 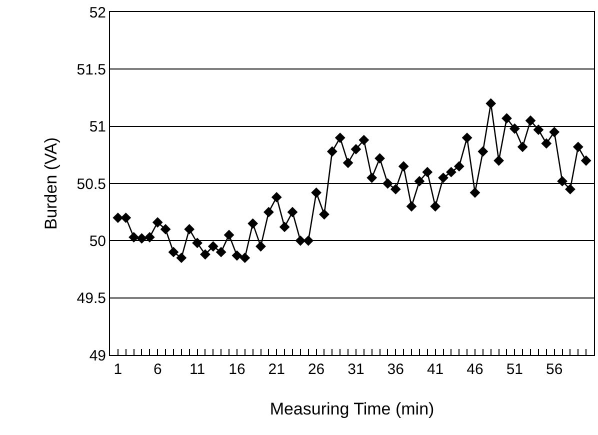 I want to click on x-tick-label: 51, so click(x=515, y=369).